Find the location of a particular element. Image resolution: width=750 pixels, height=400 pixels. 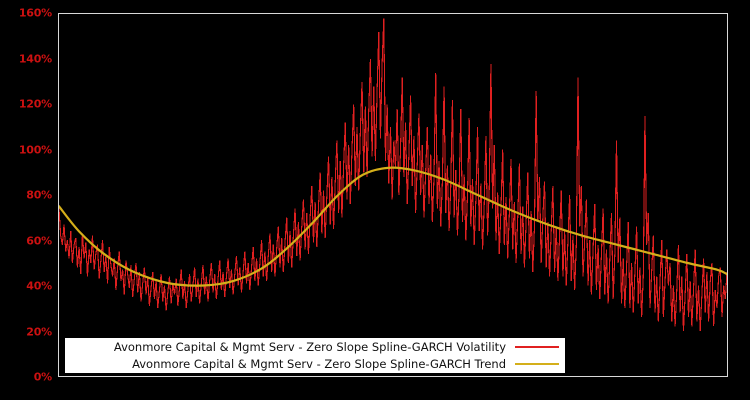

y-tick-label: 80% is located at coordinates (39, 195).